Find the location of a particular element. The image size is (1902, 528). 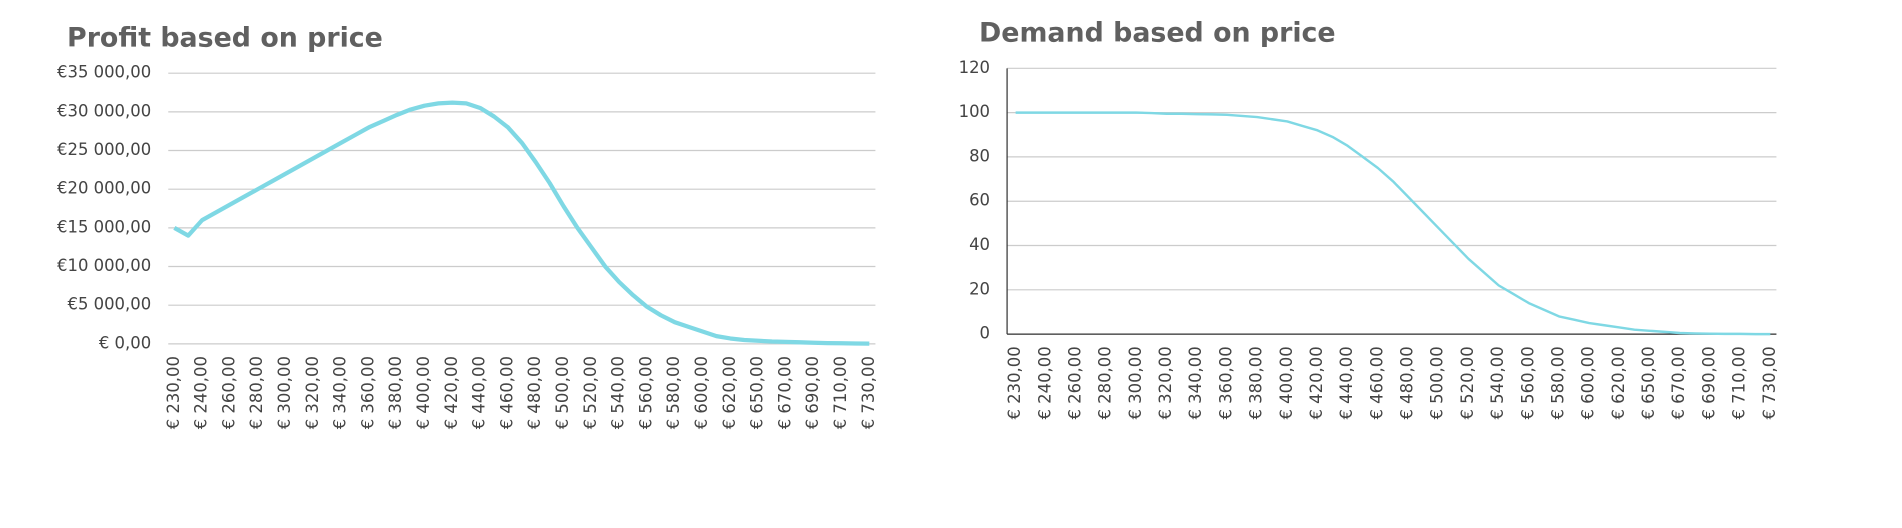

chart-title: Profit based on price is located at coordinates (225, 38).